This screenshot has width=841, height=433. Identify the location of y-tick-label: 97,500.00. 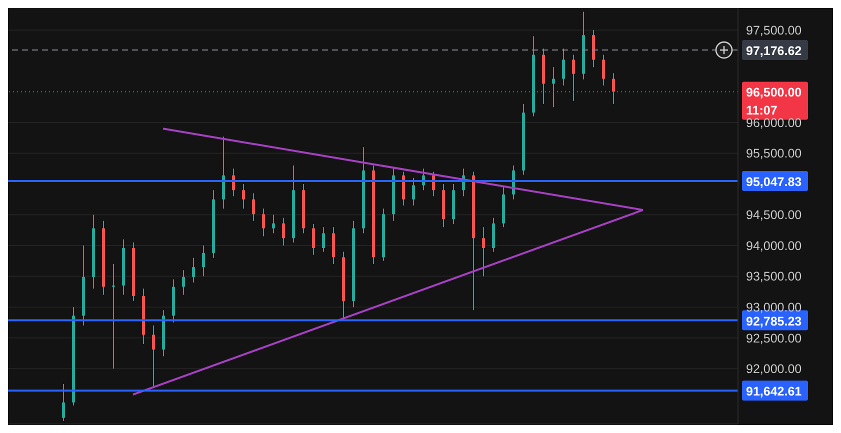
(774, 31).